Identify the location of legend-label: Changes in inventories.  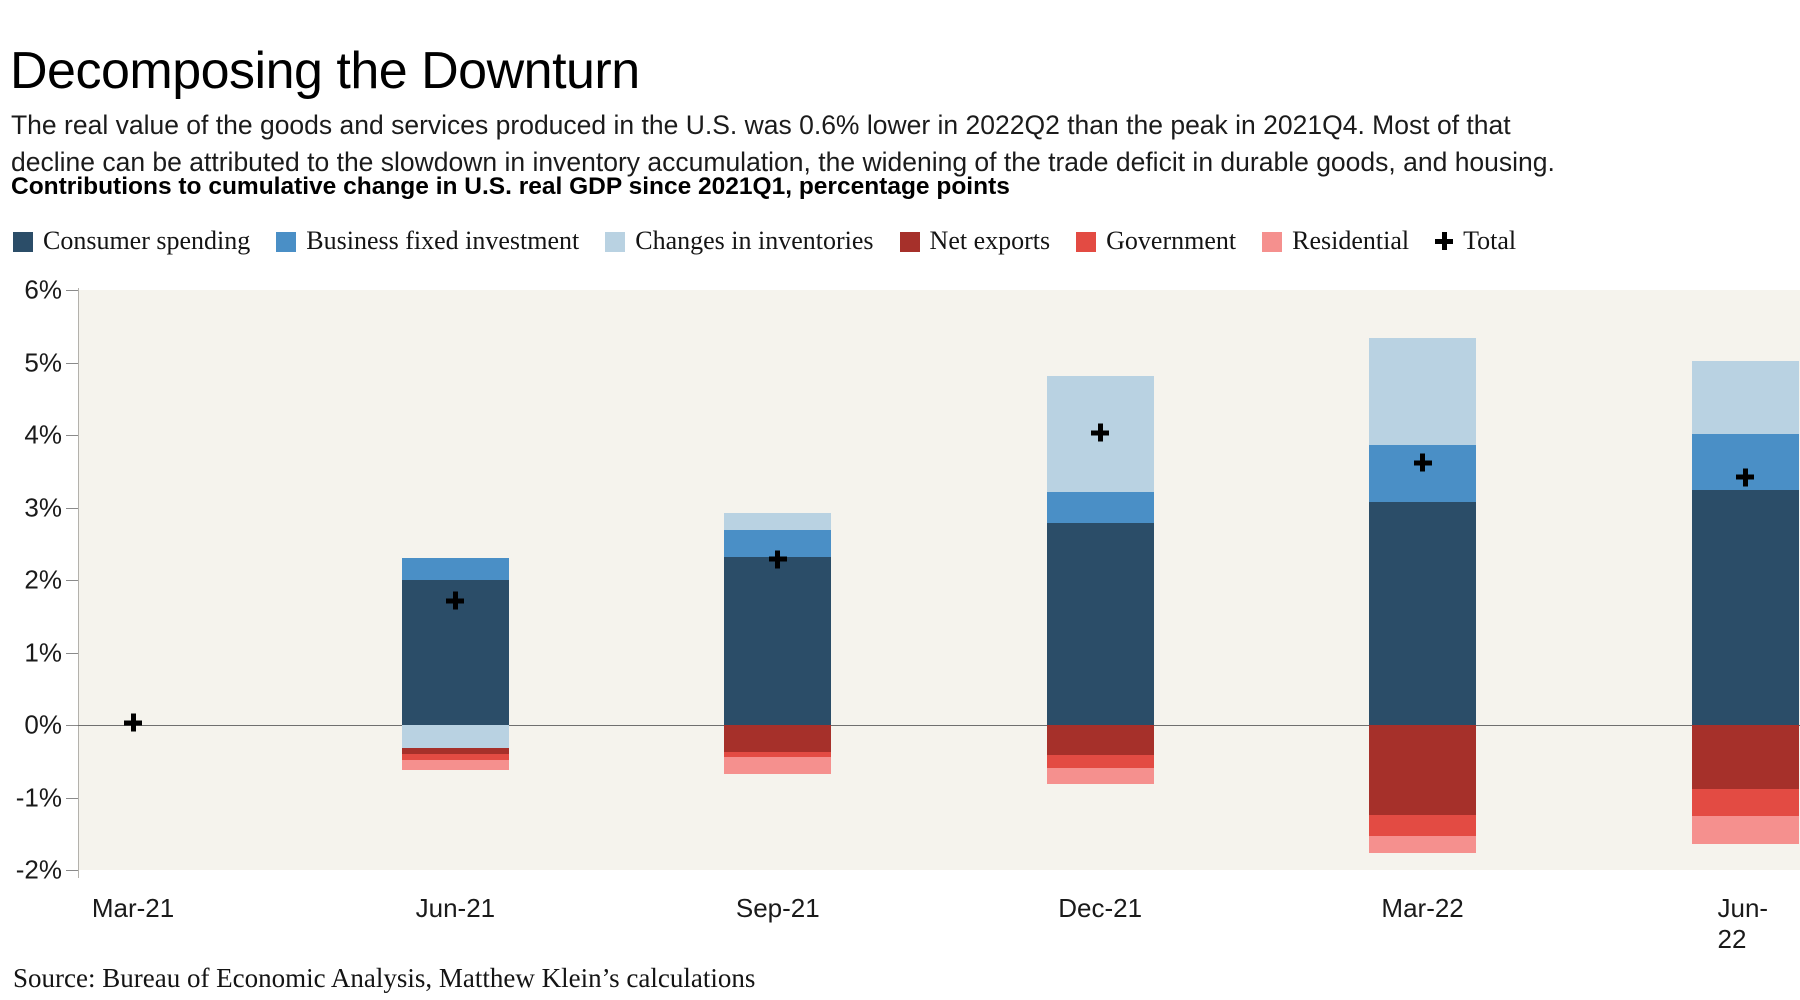
(754, 240).